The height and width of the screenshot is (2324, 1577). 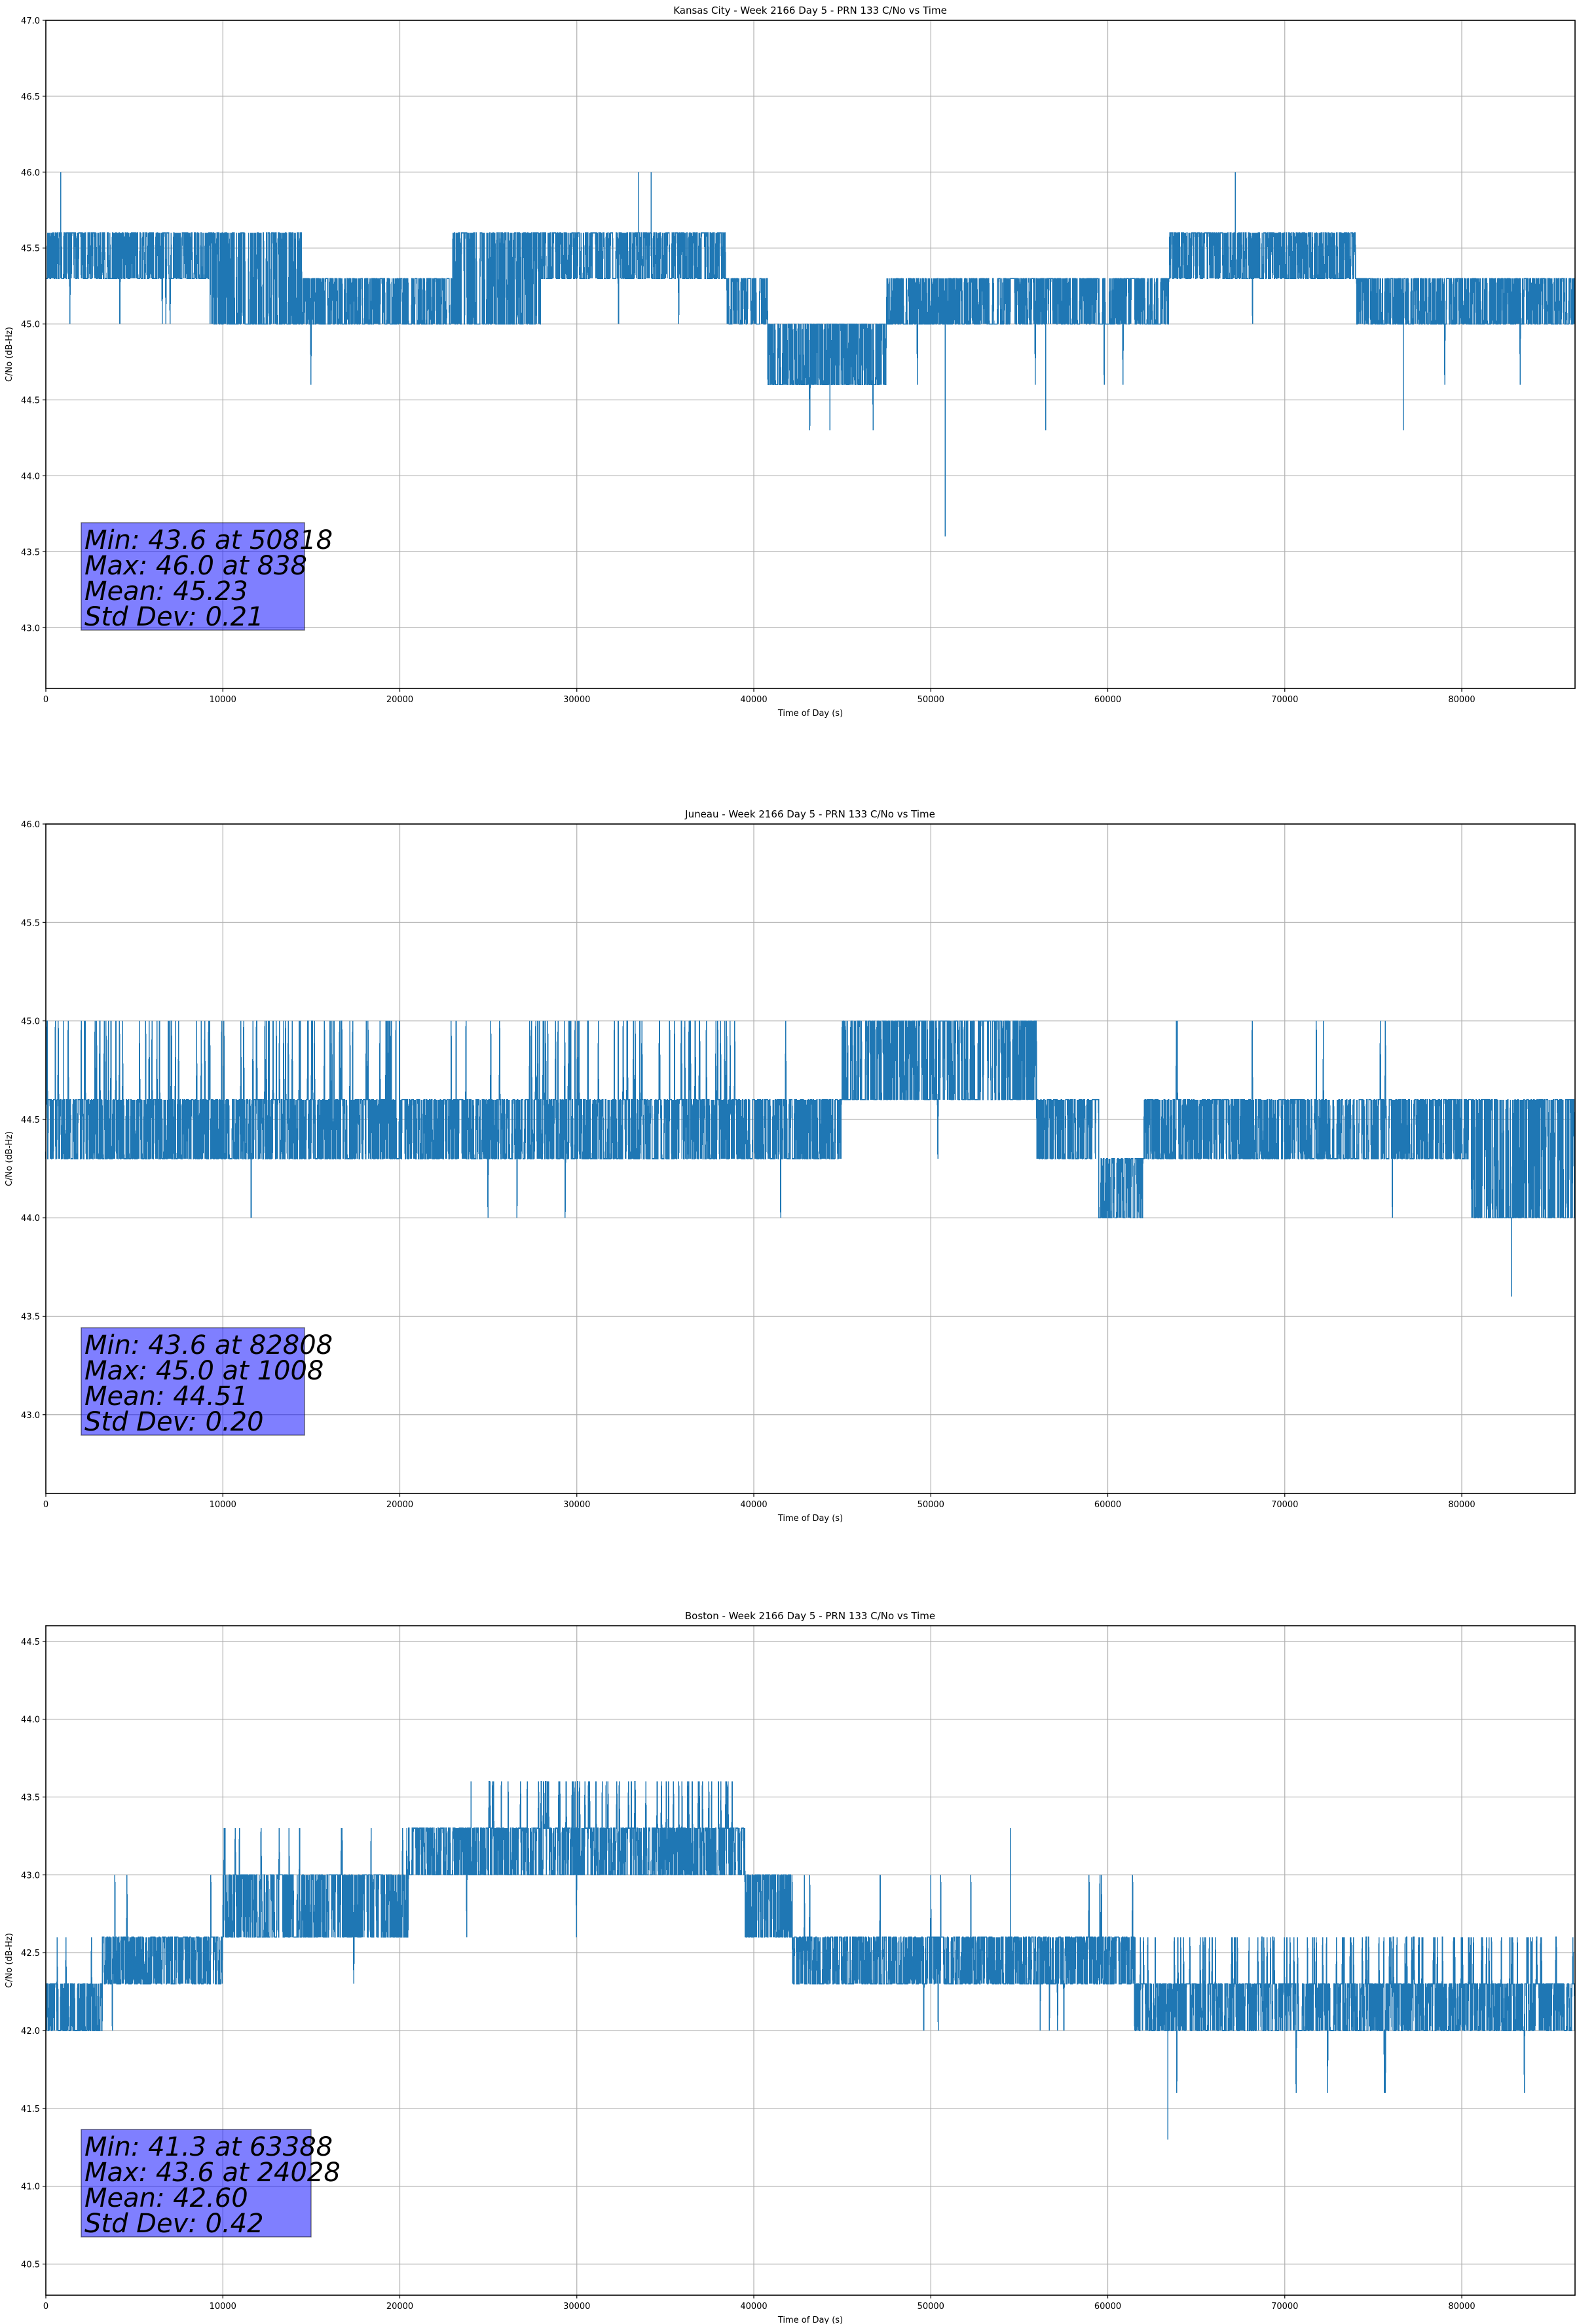 I want to click on y-axis-ticks: 40.5 41.0 41.5 42.0 42.5 43.0 43.5 44.0 44.5, so click(x=33, y=1954).